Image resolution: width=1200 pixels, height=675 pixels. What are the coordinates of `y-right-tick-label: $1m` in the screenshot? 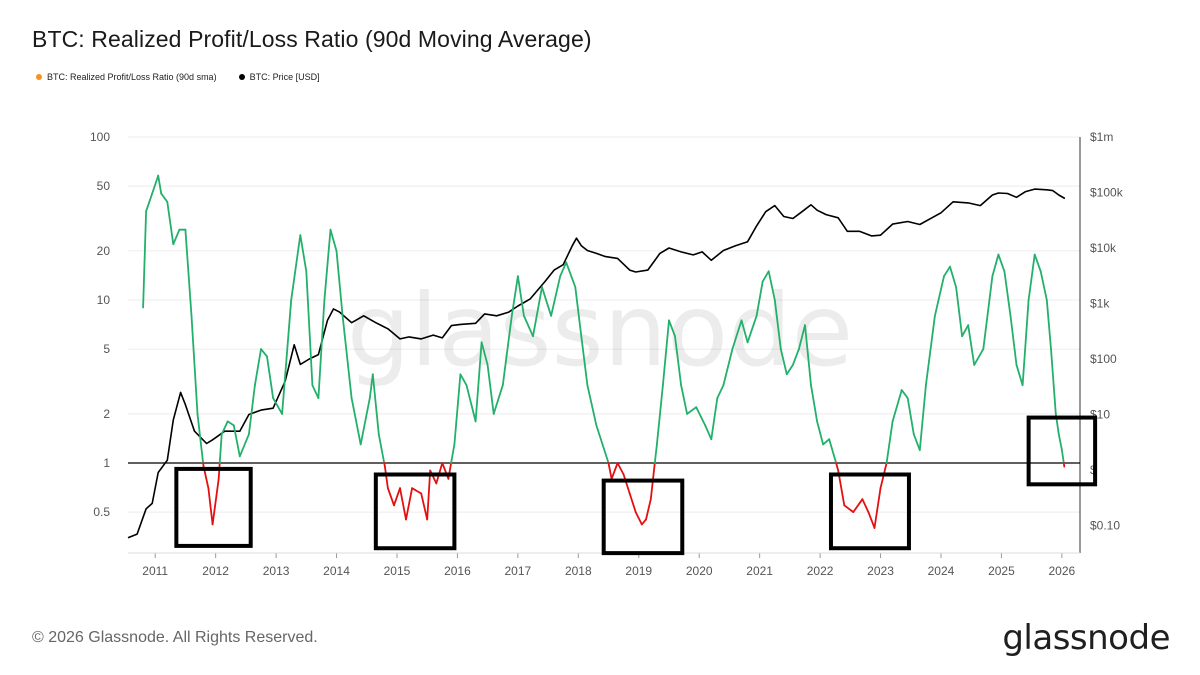 It's located at (1101, 137).